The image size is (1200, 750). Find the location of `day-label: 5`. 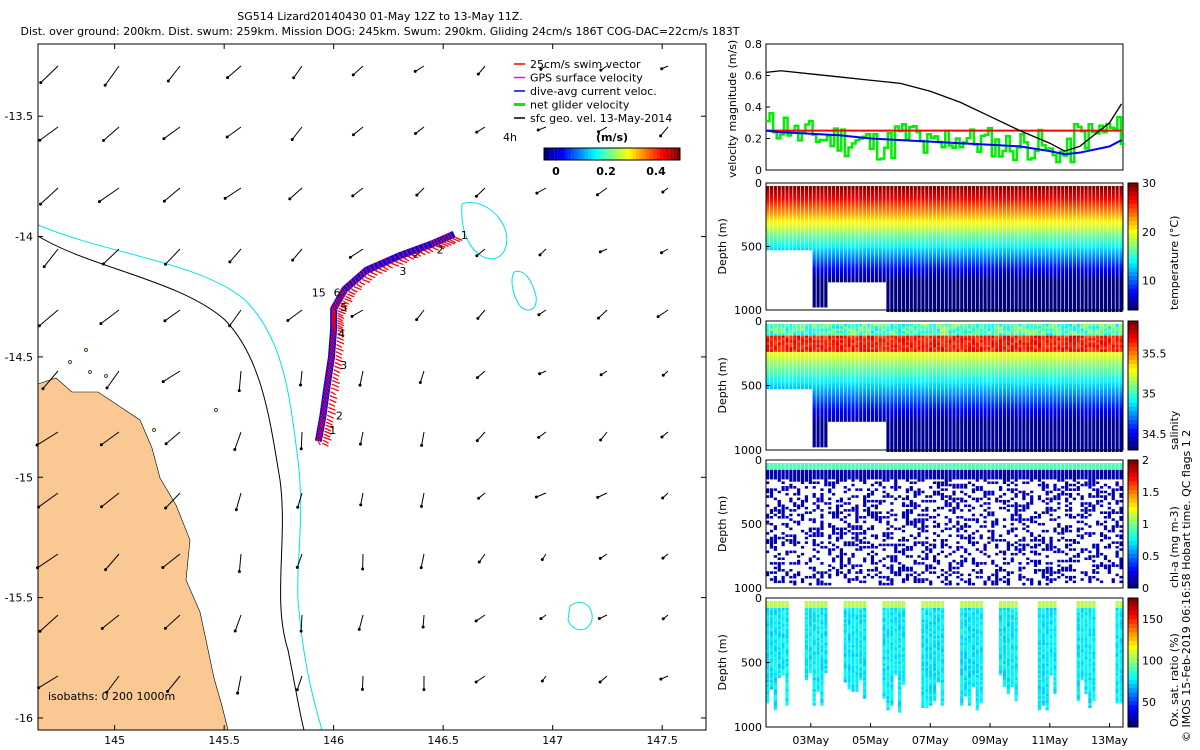

day-label: 5 is located at coordinates (343, 307).